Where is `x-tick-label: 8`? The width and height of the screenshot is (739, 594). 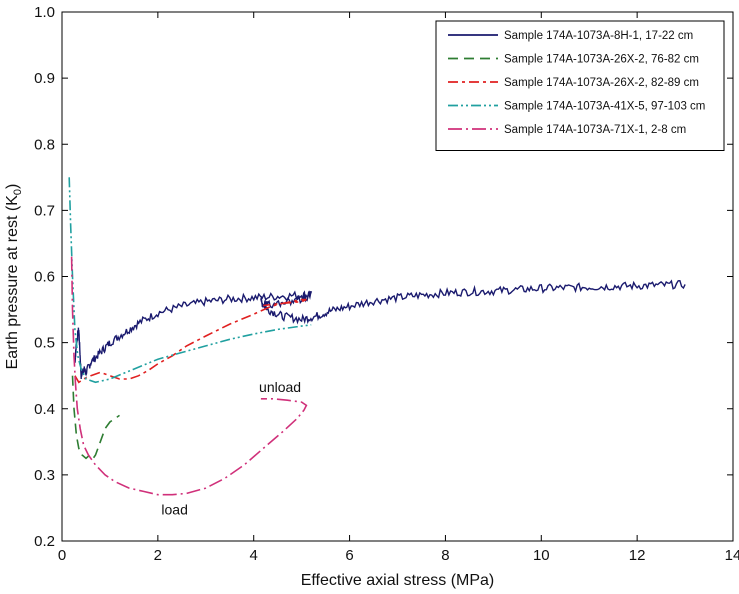 x-tick-label: 8 is located at coordinates (445, 555).